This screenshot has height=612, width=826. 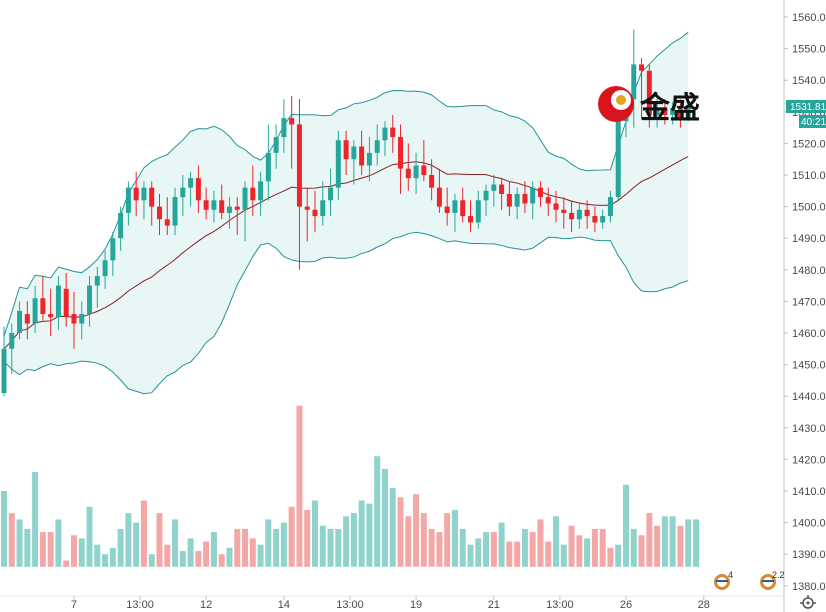 What do you see at coordinates (808, 602) in the screenshot?
I see `settings-gear-icon` at bounding box center [808, 602].